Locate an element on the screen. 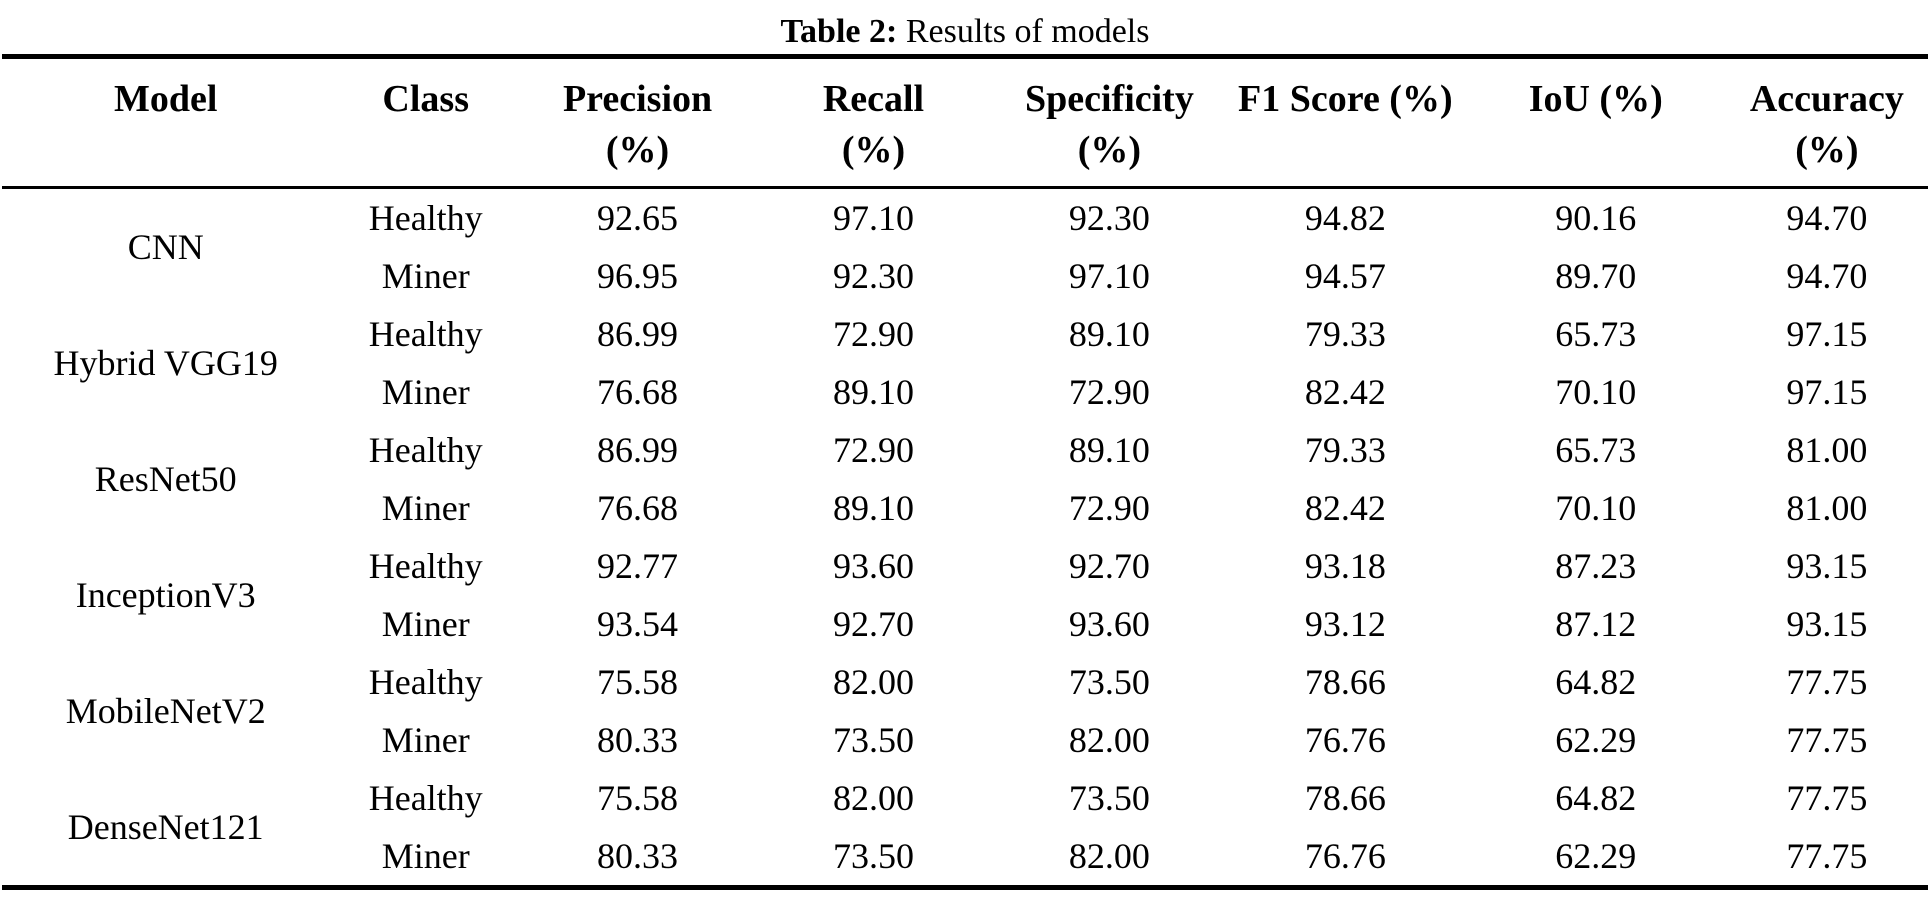 The width and height of the screenshot is (1930, 920). recall-cell: 72.90 is located at coordinates (873, 333).